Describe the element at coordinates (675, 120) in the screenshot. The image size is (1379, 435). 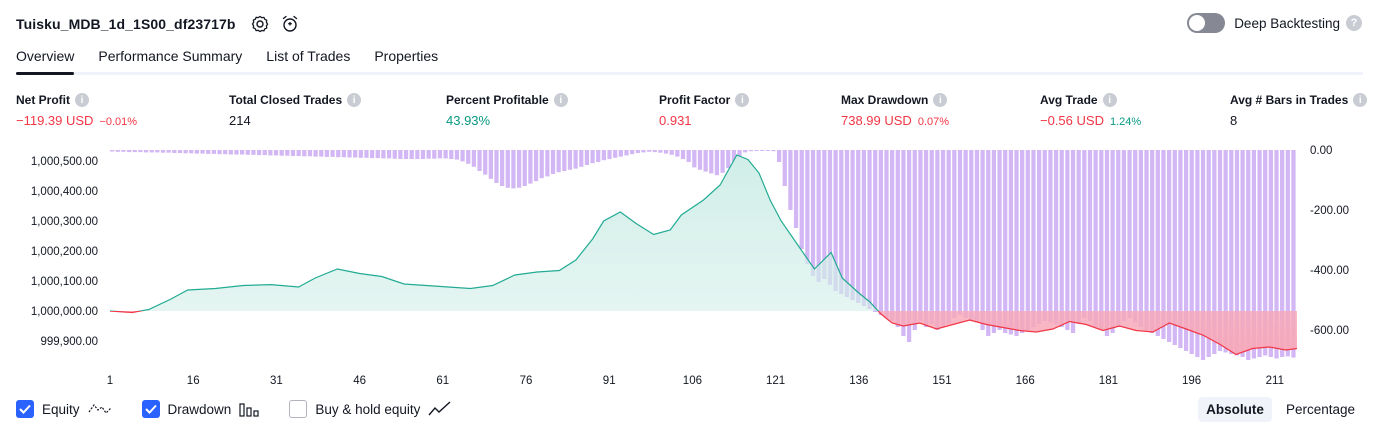
I see `metric-value: 0.931` at that location.